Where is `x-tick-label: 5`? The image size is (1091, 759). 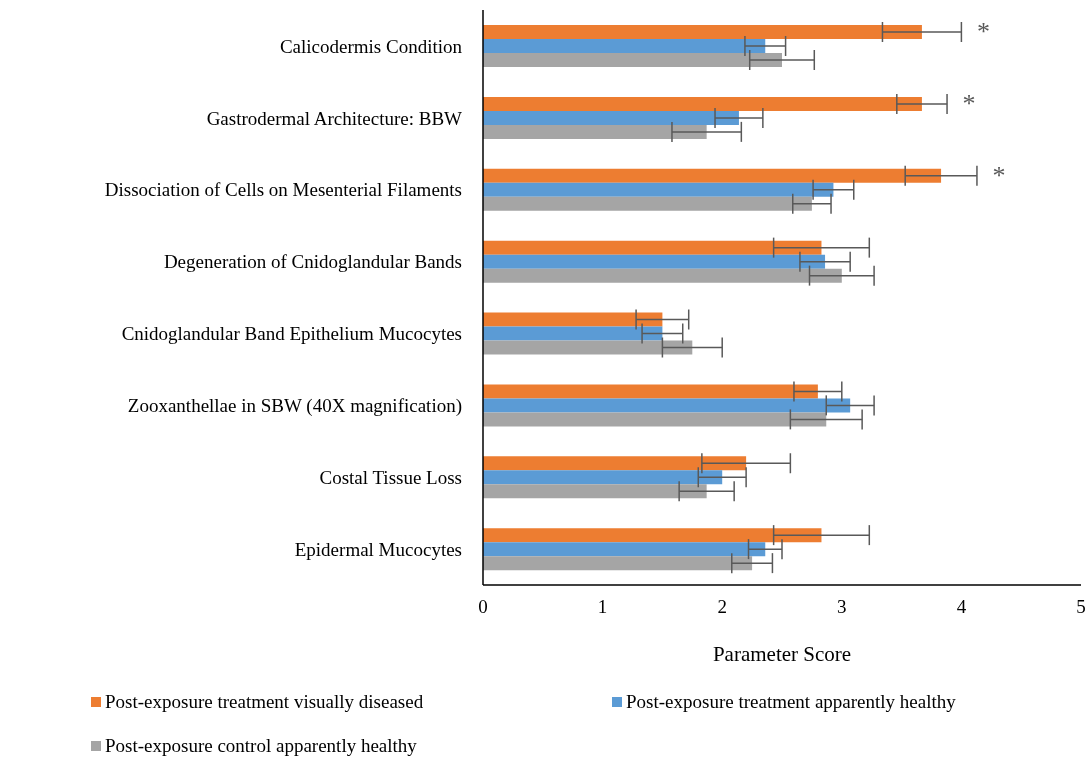
x-tick-label: 5 is located at coordinates (1081, 607).